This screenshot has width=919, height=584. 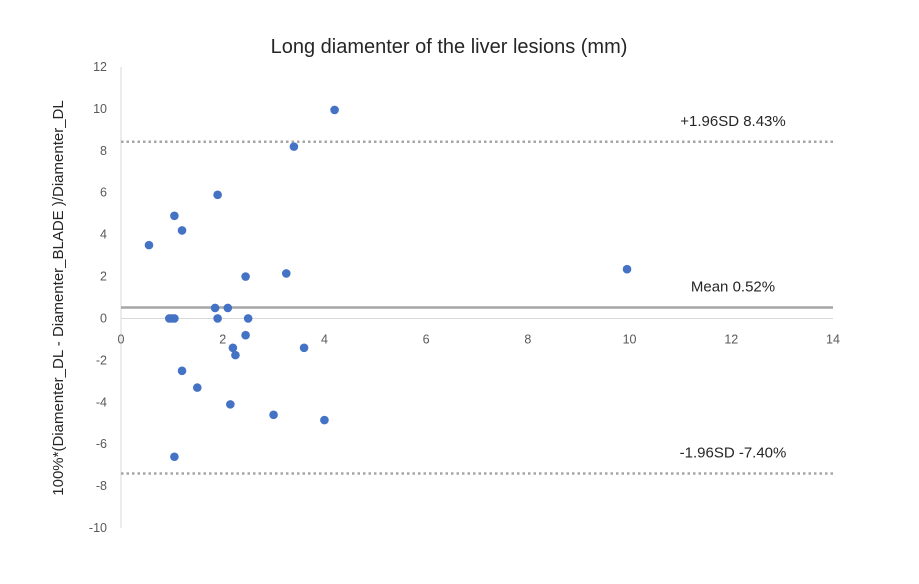 I want to click on x-tick-label: 4, so click(x=324, y=339).